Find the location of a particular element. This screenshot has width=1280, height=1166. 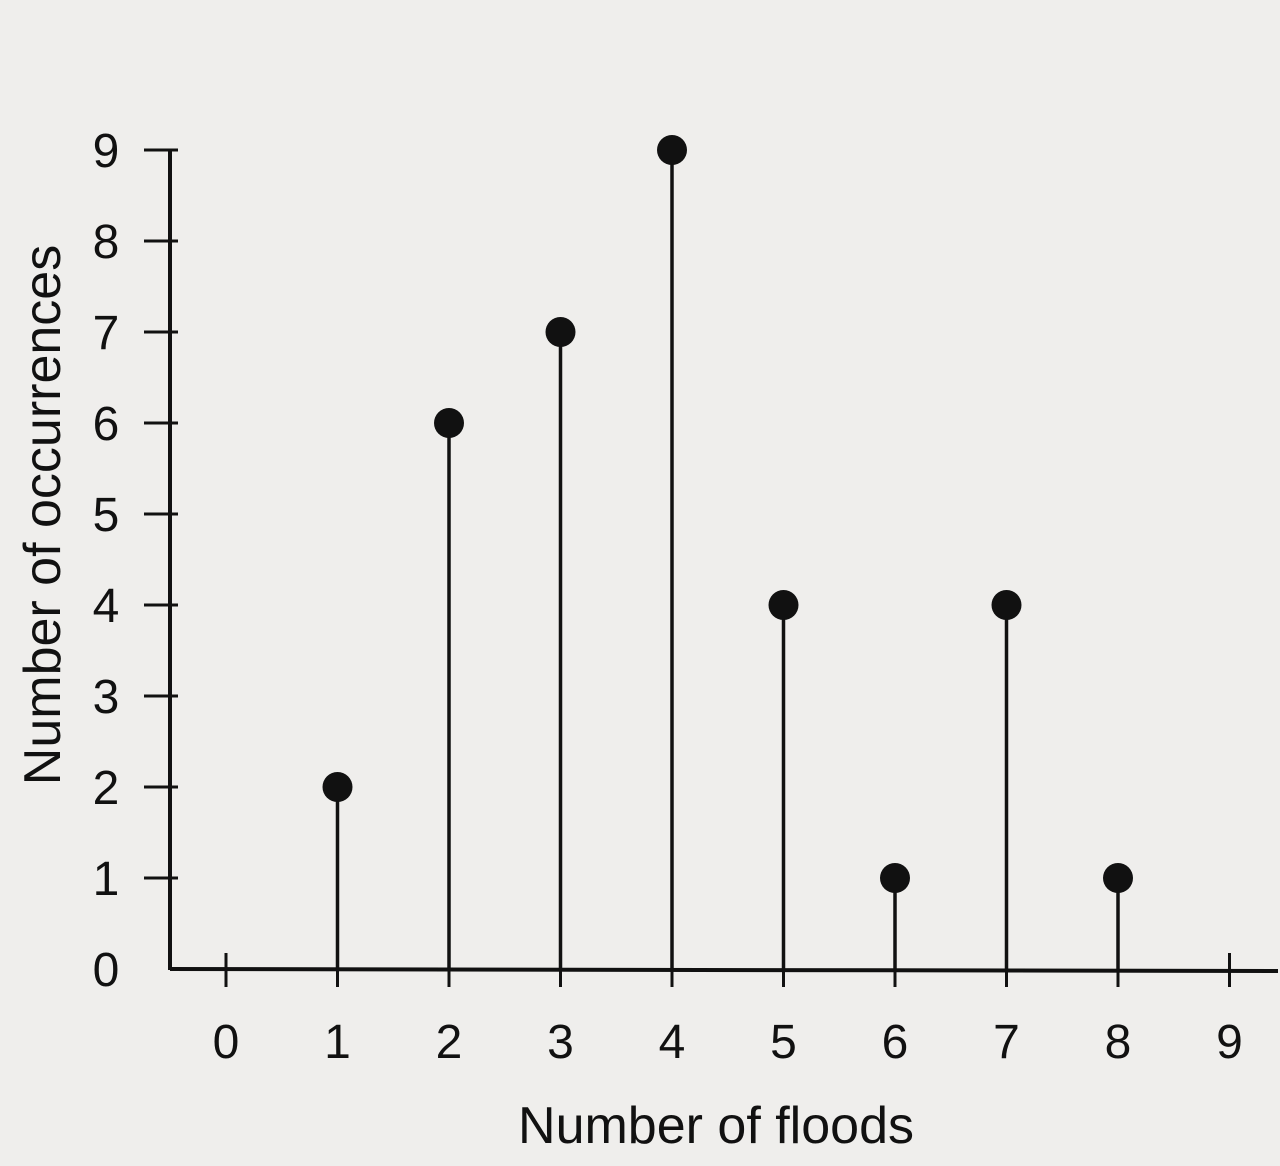

x-tick-label: 2 is located at coordinates (449, 1042).